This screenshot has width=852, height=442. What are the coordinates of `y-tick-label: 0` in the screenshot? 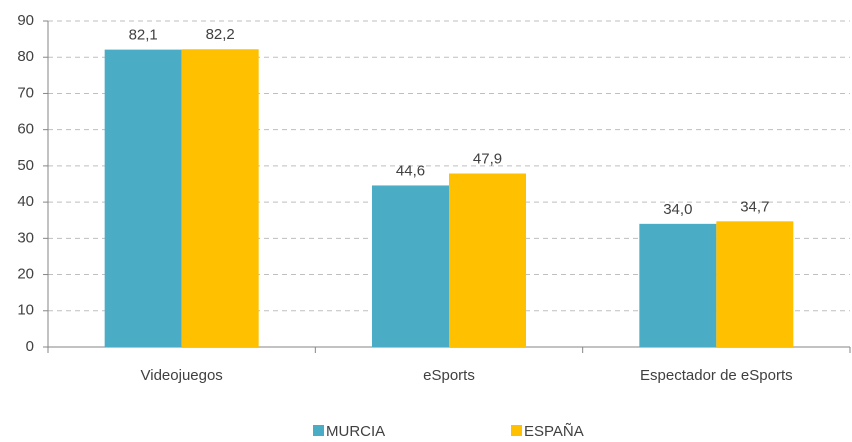 It's located at (30, 346).